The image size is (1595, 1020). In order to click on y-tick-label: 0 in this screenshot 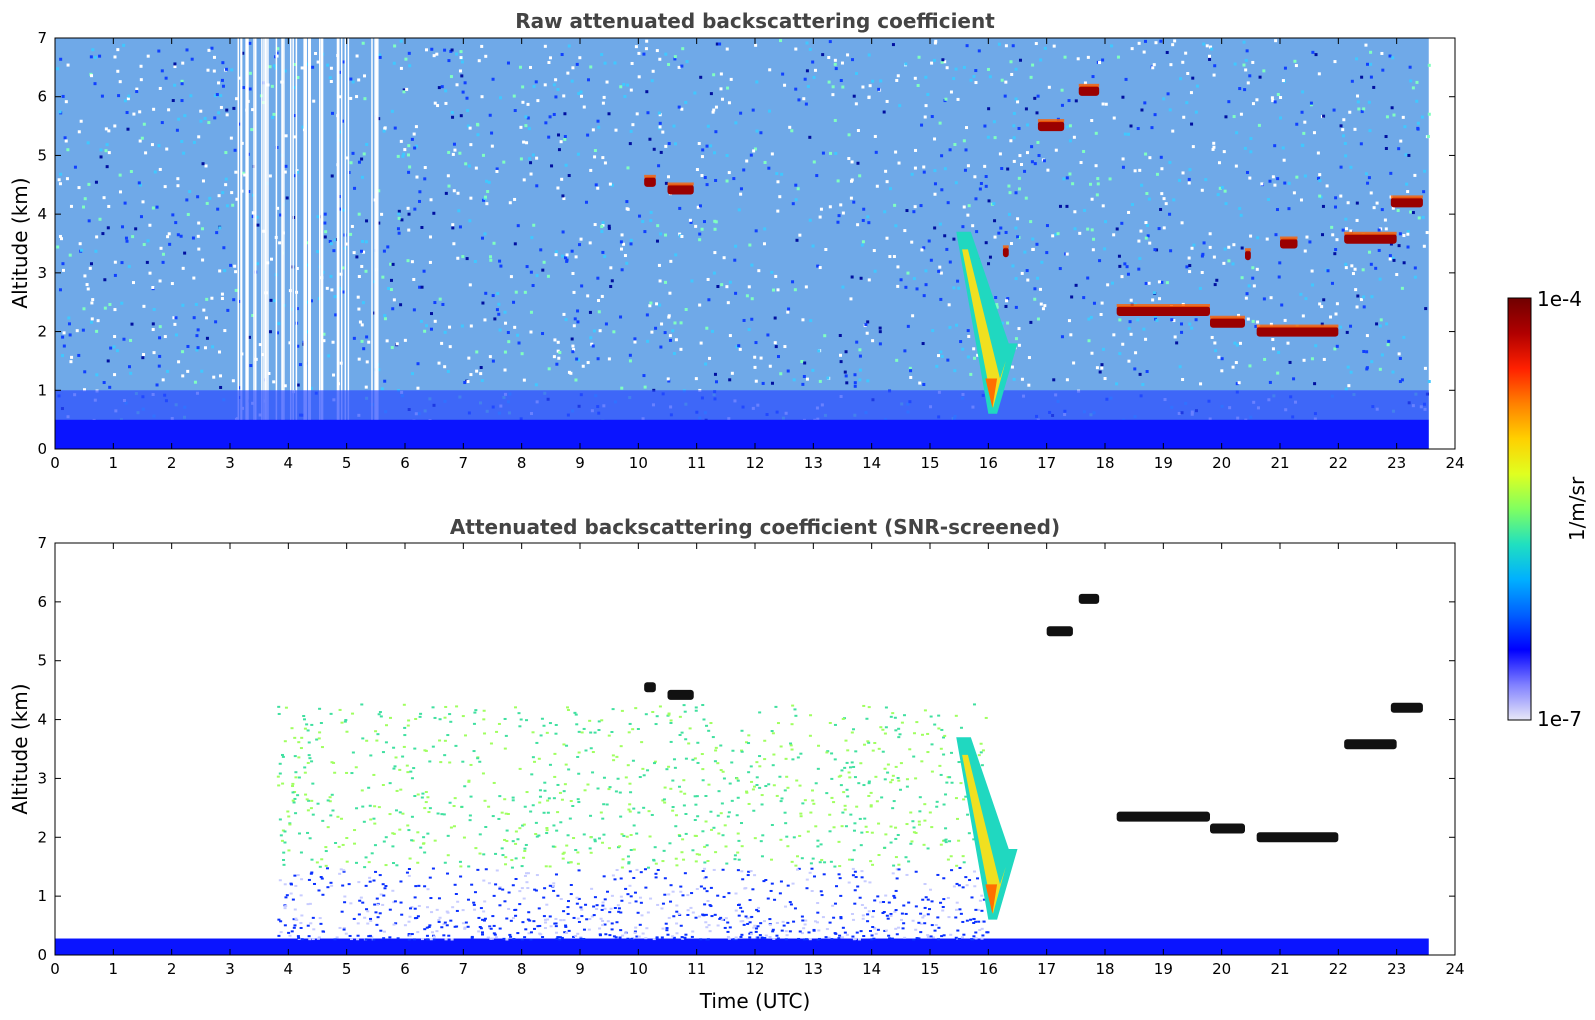, I will do `click(42, 955)`.